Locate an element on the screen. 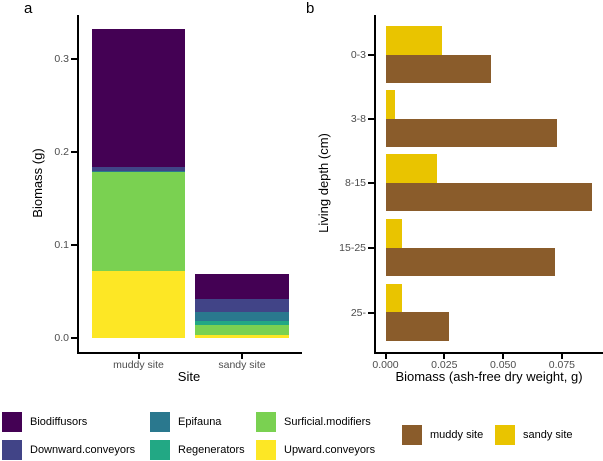 The height and width of the screenshot is (461, 603). bar-segment-muddy-site-epifauna is located at coordinates (138, 171).